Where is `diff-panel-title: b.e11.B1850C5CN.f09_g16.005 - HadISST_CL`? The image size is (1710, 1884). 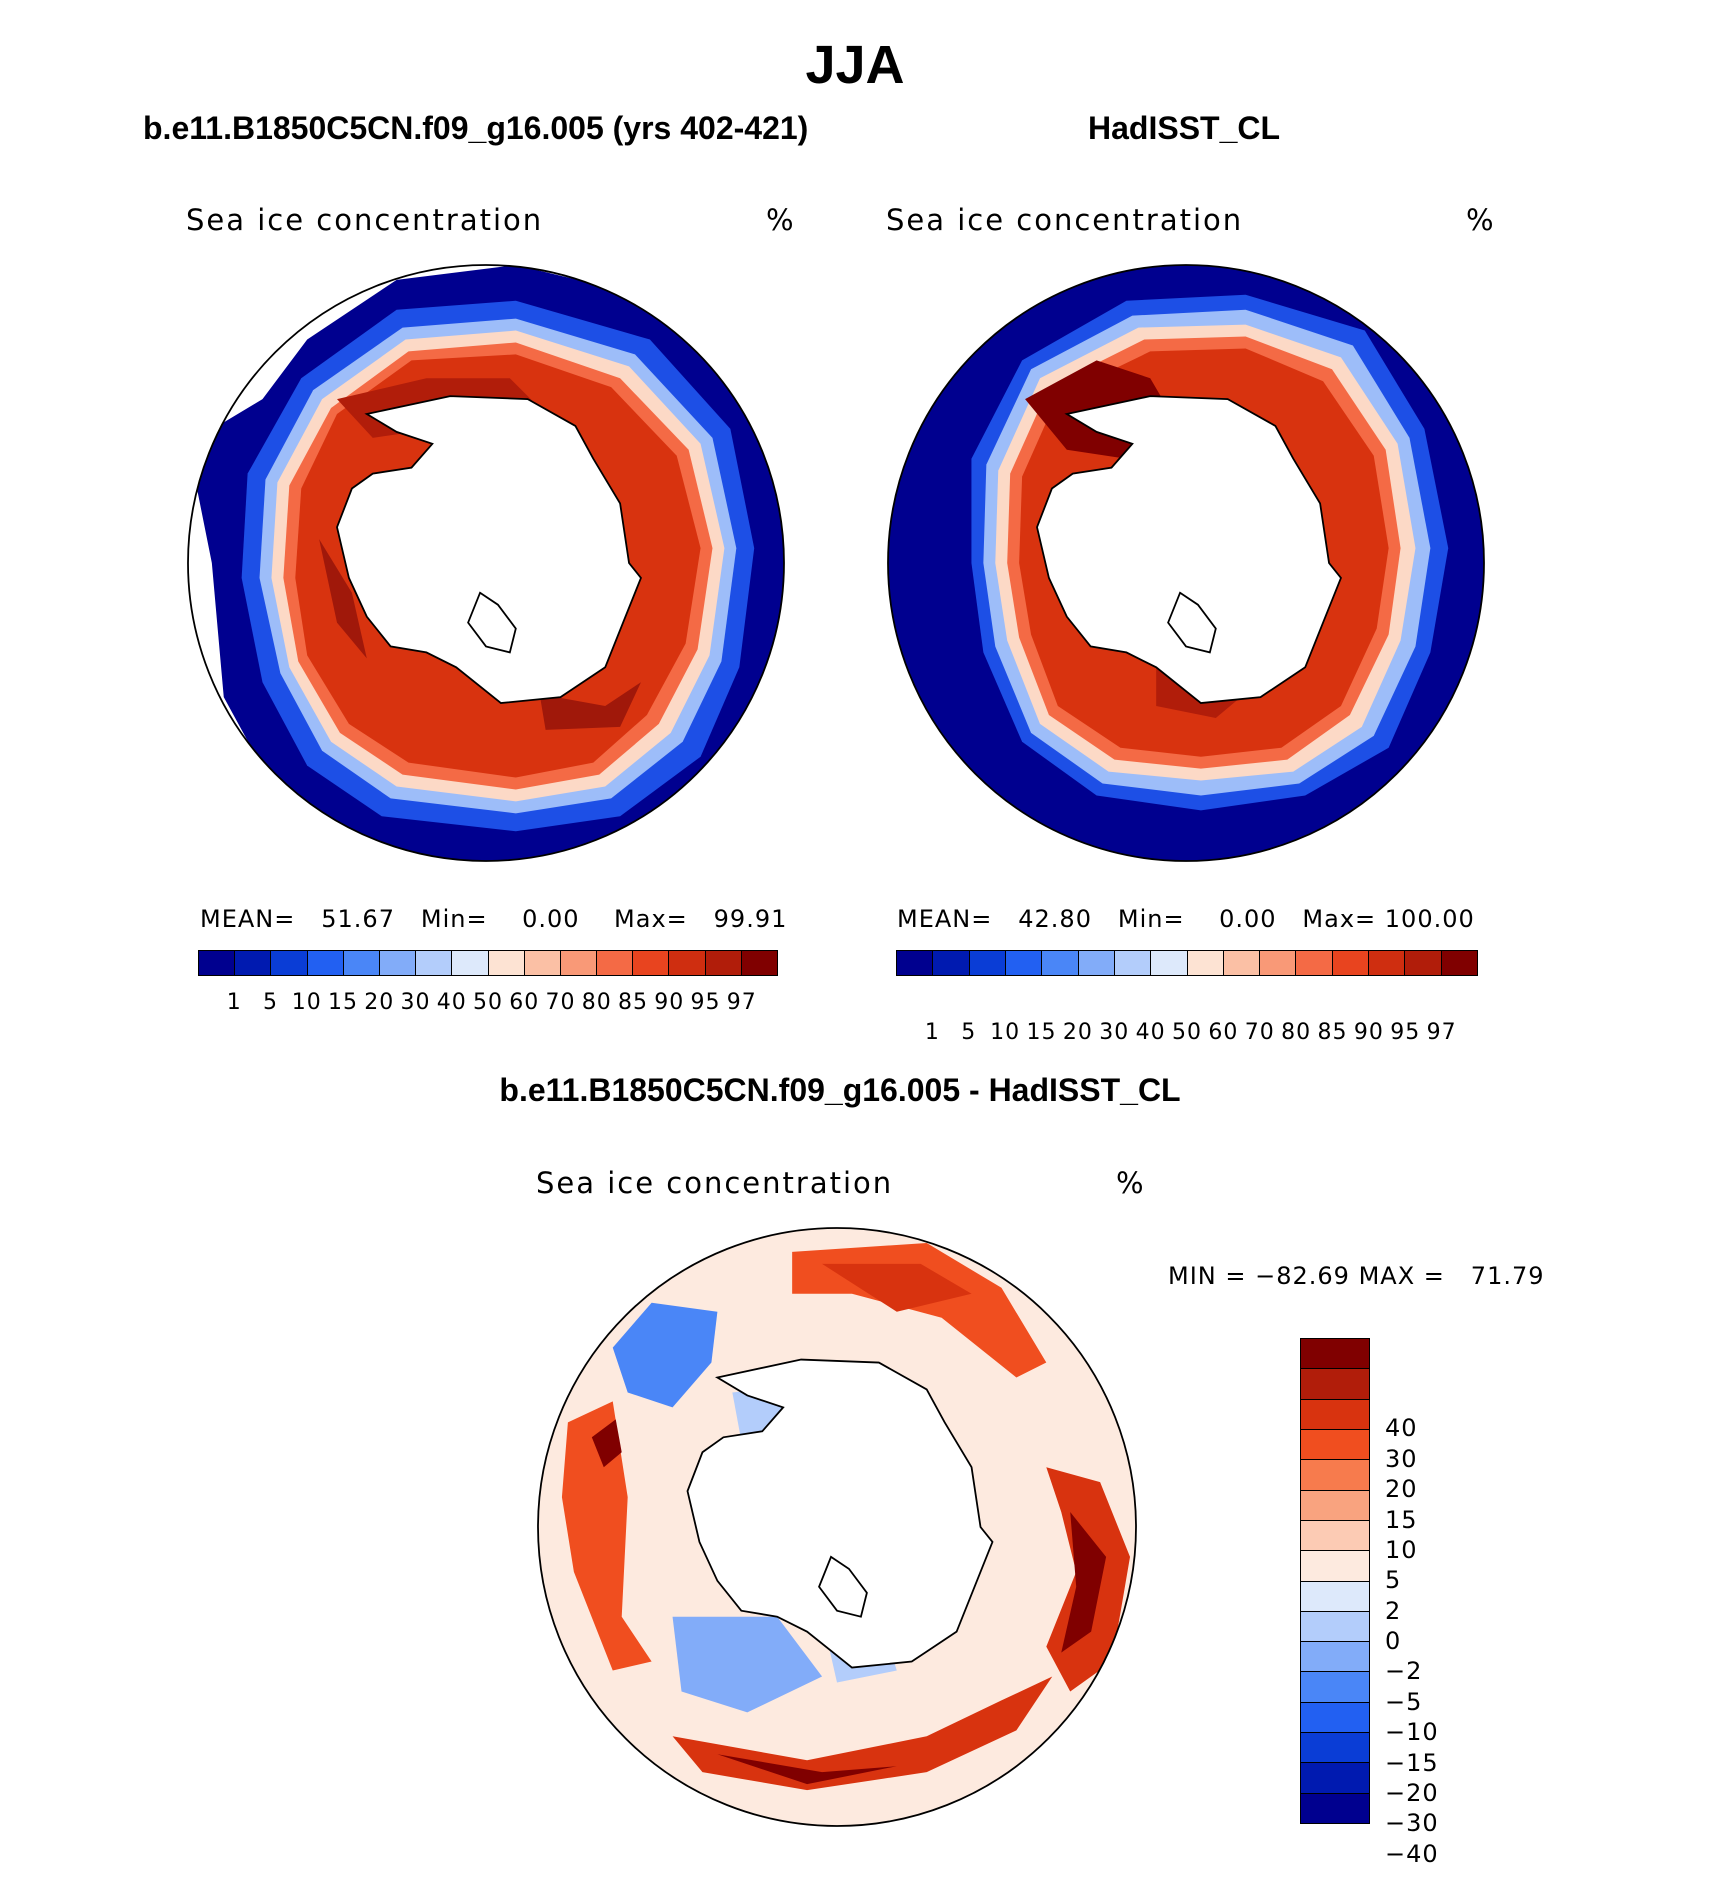
diff-panel-title: b.e11.B1850C5CN.f09_g16.005 - HadISST_CL is located at coordinates (840, 1090).